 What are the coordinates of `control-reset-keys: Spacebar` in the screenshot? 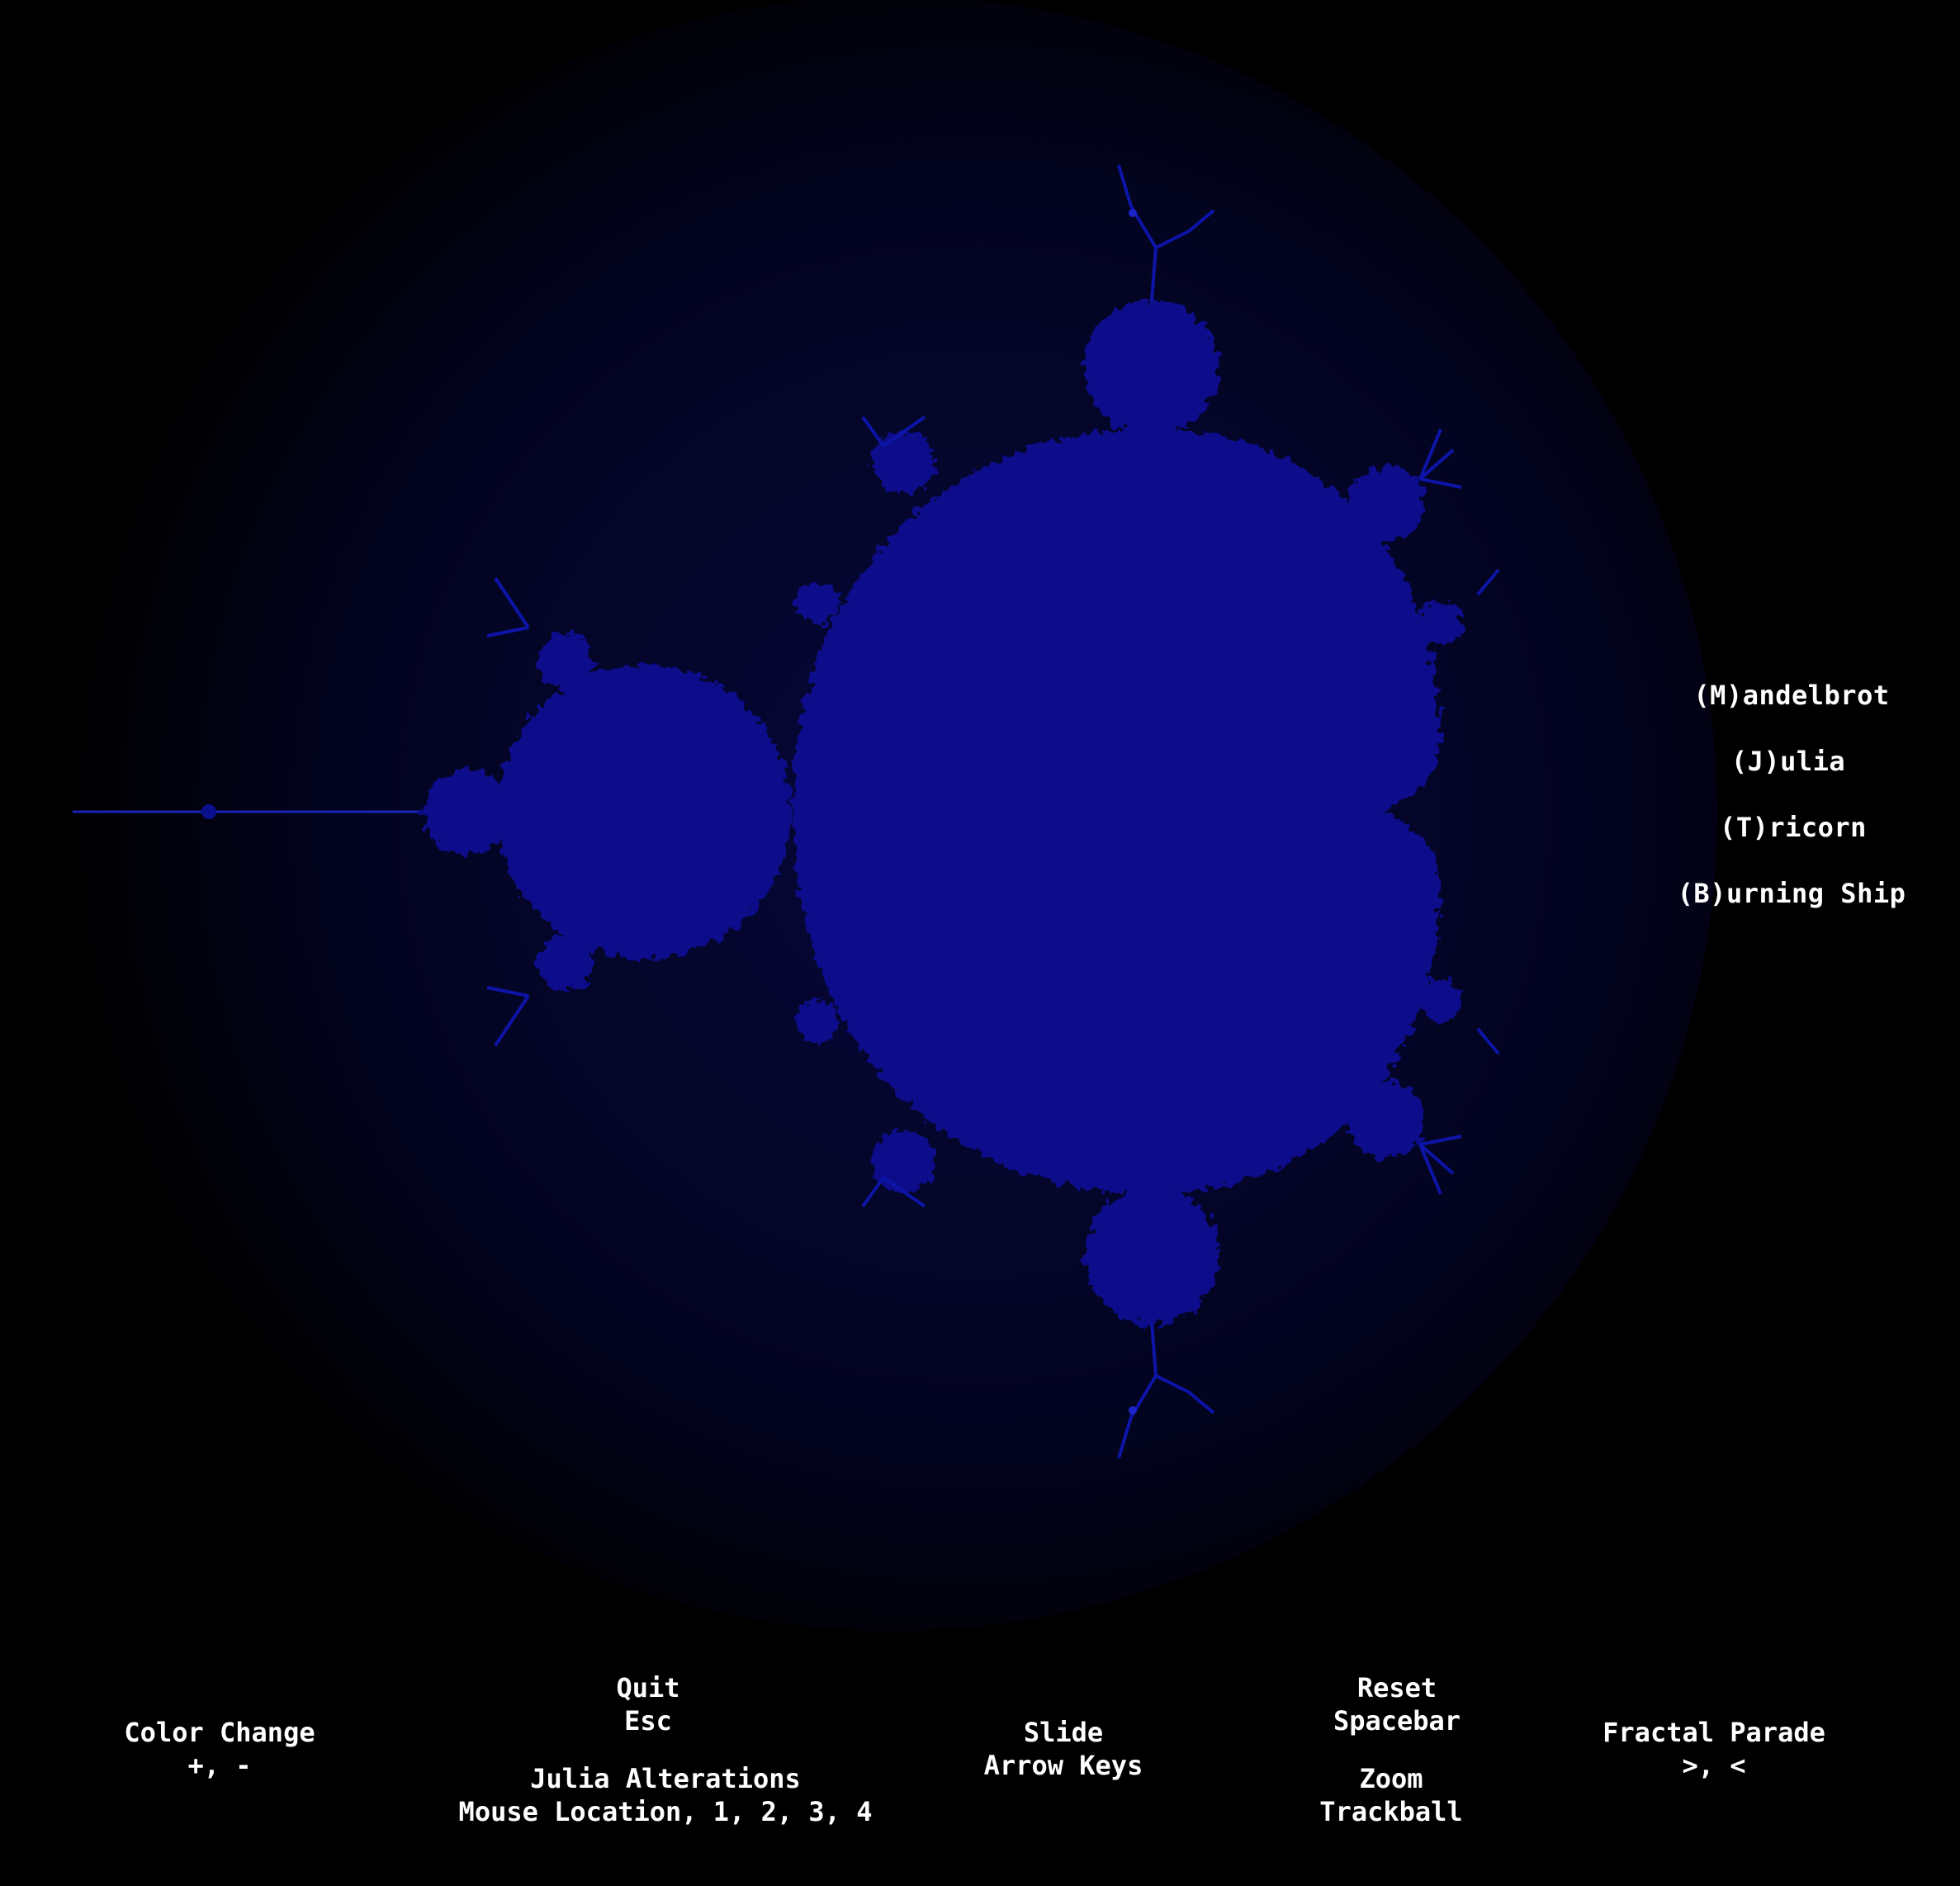 It's located at (1397, 1721).